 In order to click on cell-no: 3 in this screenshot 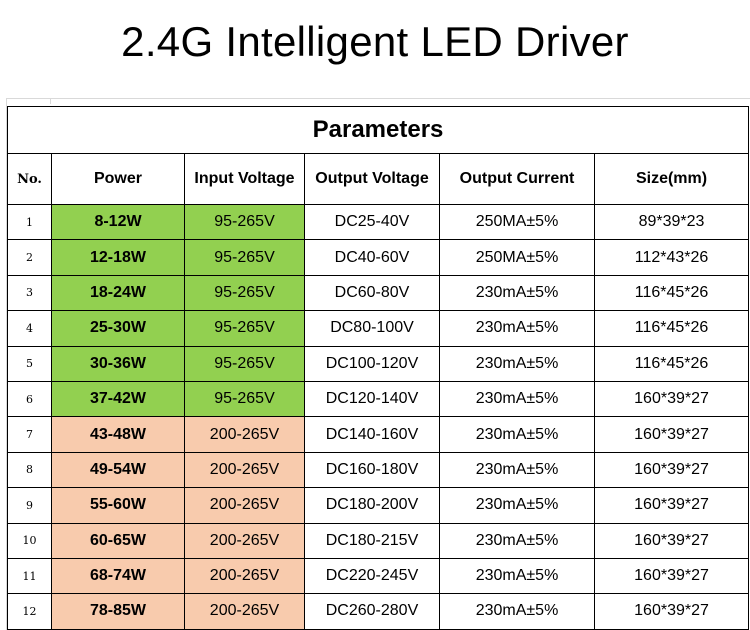, I will do `click(29, 293)`.